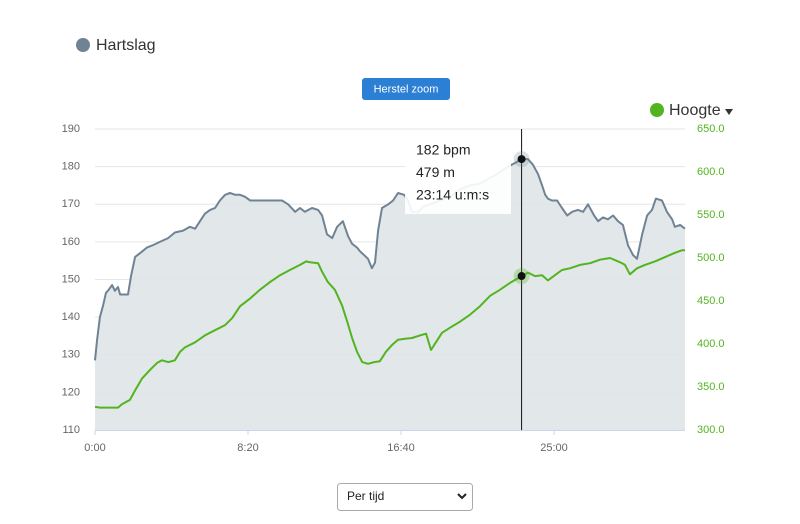 This screenshot has height=524, width=800. Describe the element at coordinates (71, 279) in the screenshot. I see `y-tick-label: 150` at that location.